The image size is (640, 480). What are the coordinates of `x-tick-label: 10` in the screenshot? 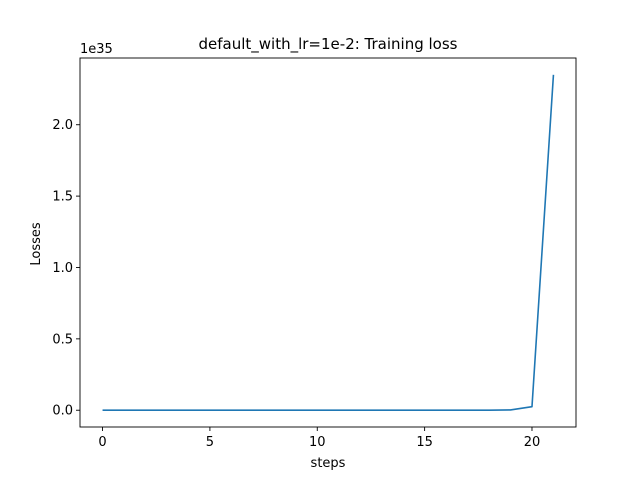 It's located at (317, 442).